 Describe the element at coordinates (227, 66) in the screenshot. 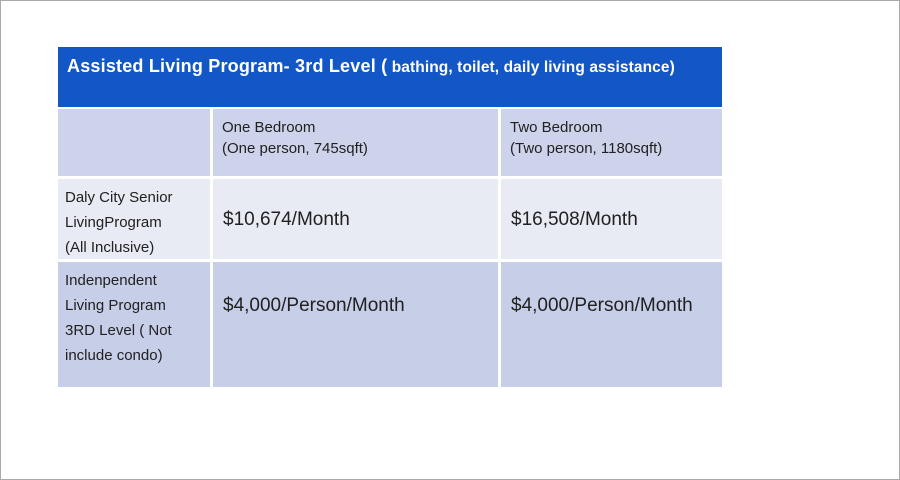

I see `table-title: Assisted Living Program- 3rd Level (` at that location.